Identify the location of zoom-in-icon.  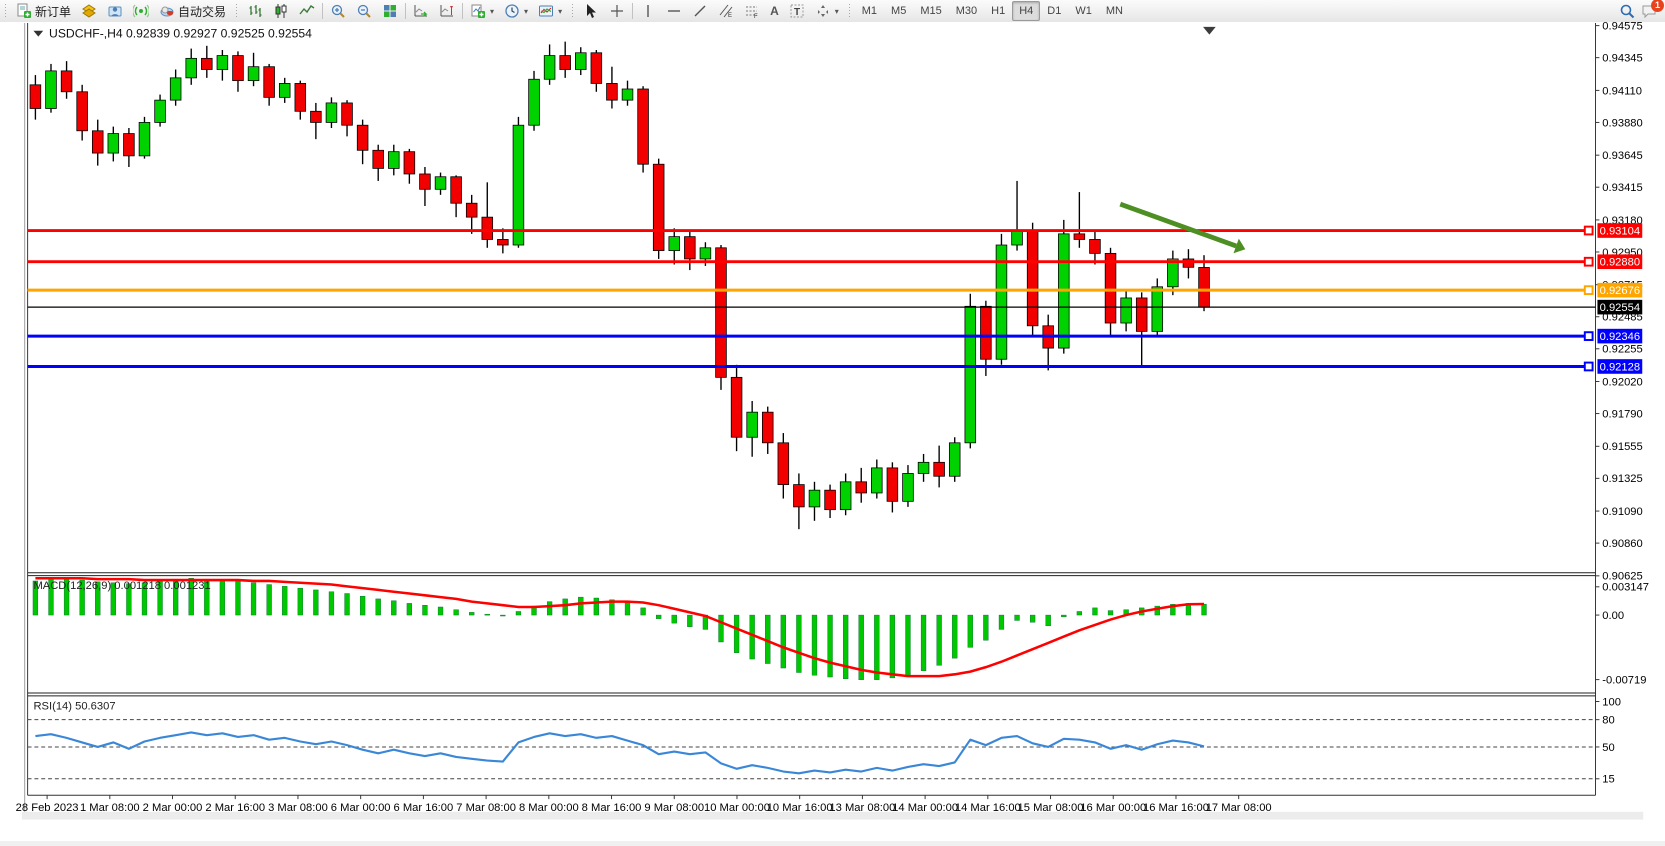
(338, 11).